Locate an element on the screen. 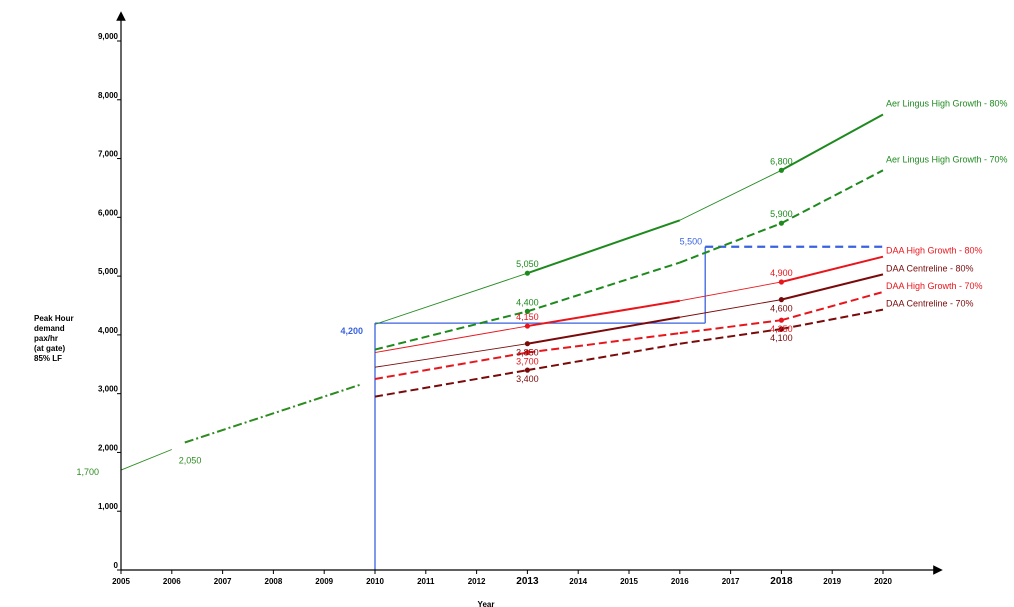 The width and height of the screenshot is (1014, 607). x-tick-label-14: 2019 is located at coordinates (832, 581).